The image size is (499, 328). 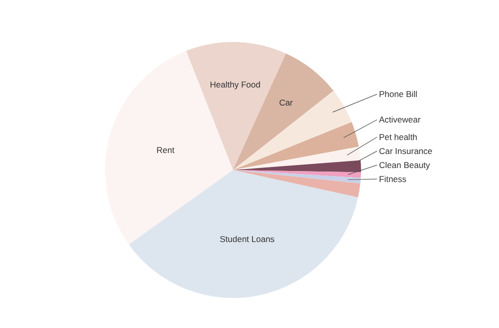 I want to click on slice-label: Phone Bill, so click(x=398, y=94).